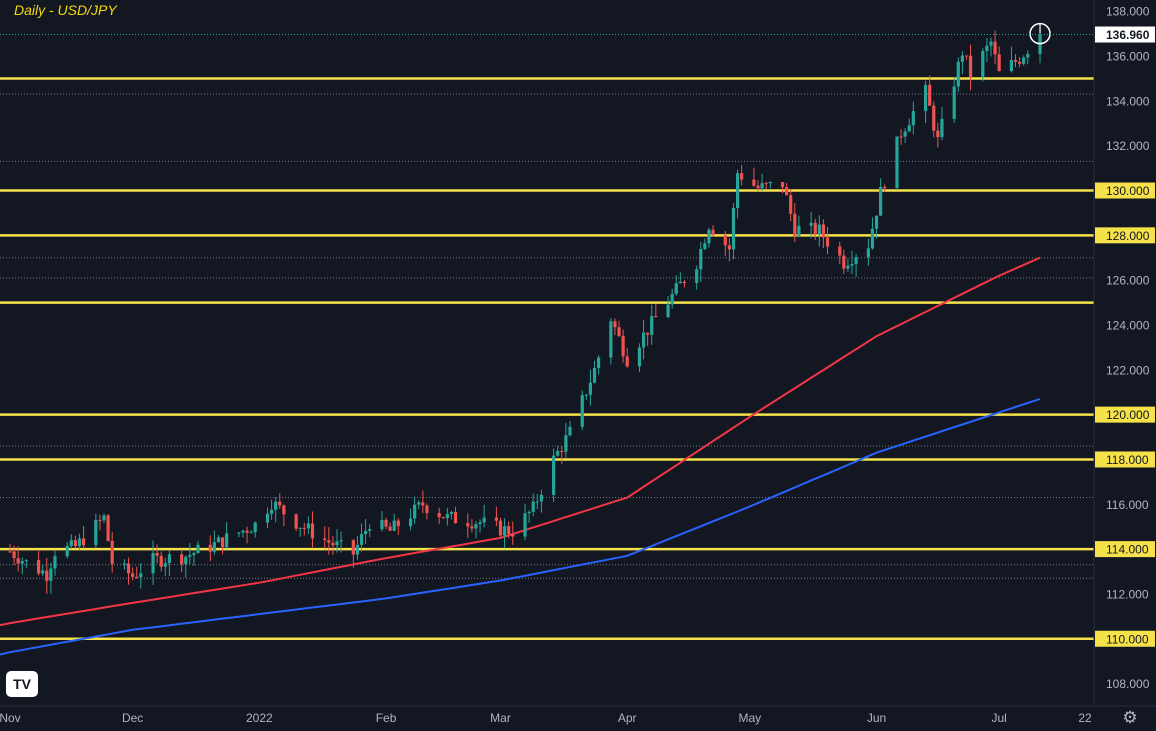 The height and width of the screenshot is (731, 1156). Describe the element at coordinates (1127, 460) in the screenshot. I see `price-tick-118.000: 118.000` at that location.